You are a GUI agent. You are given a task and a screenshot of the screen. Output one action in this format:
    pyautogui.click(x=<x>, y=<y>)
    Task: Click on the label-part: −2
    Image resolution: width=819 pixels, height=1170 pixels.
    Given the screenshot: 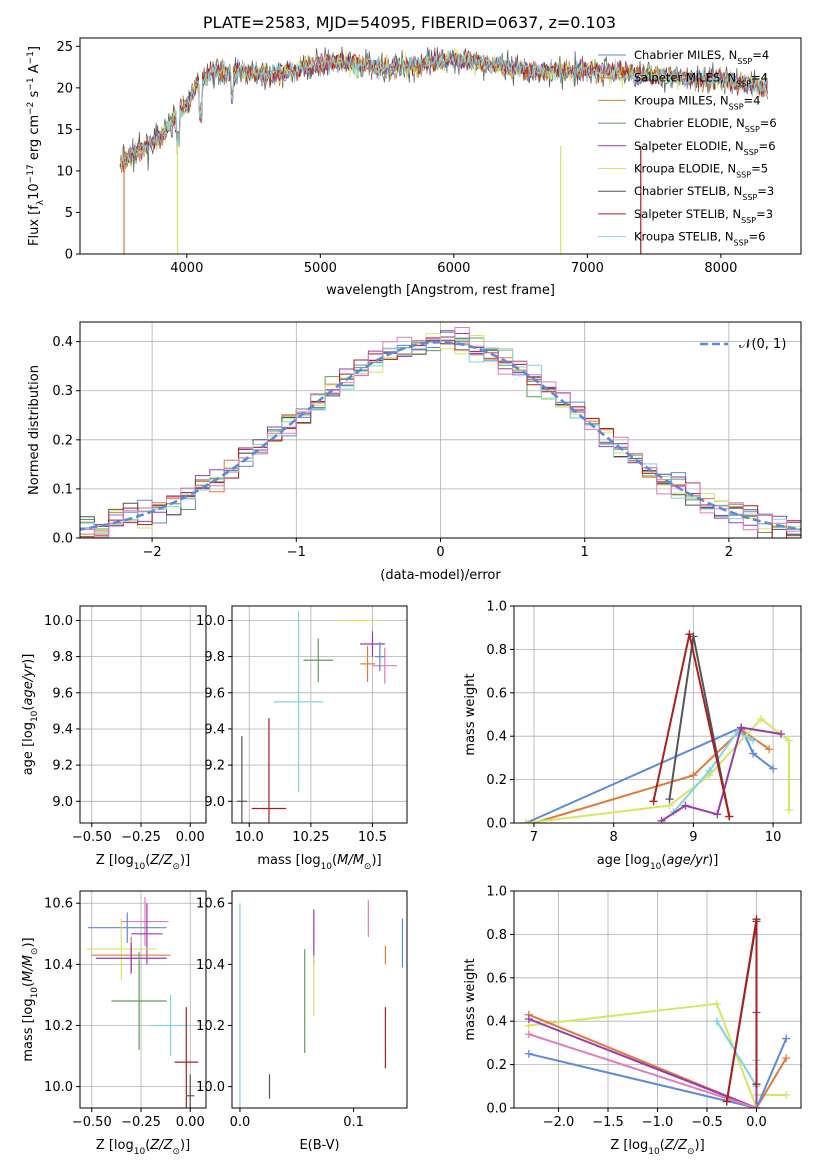 What is the action you would take?
    pyautogui.click(x=31, y=108)
    